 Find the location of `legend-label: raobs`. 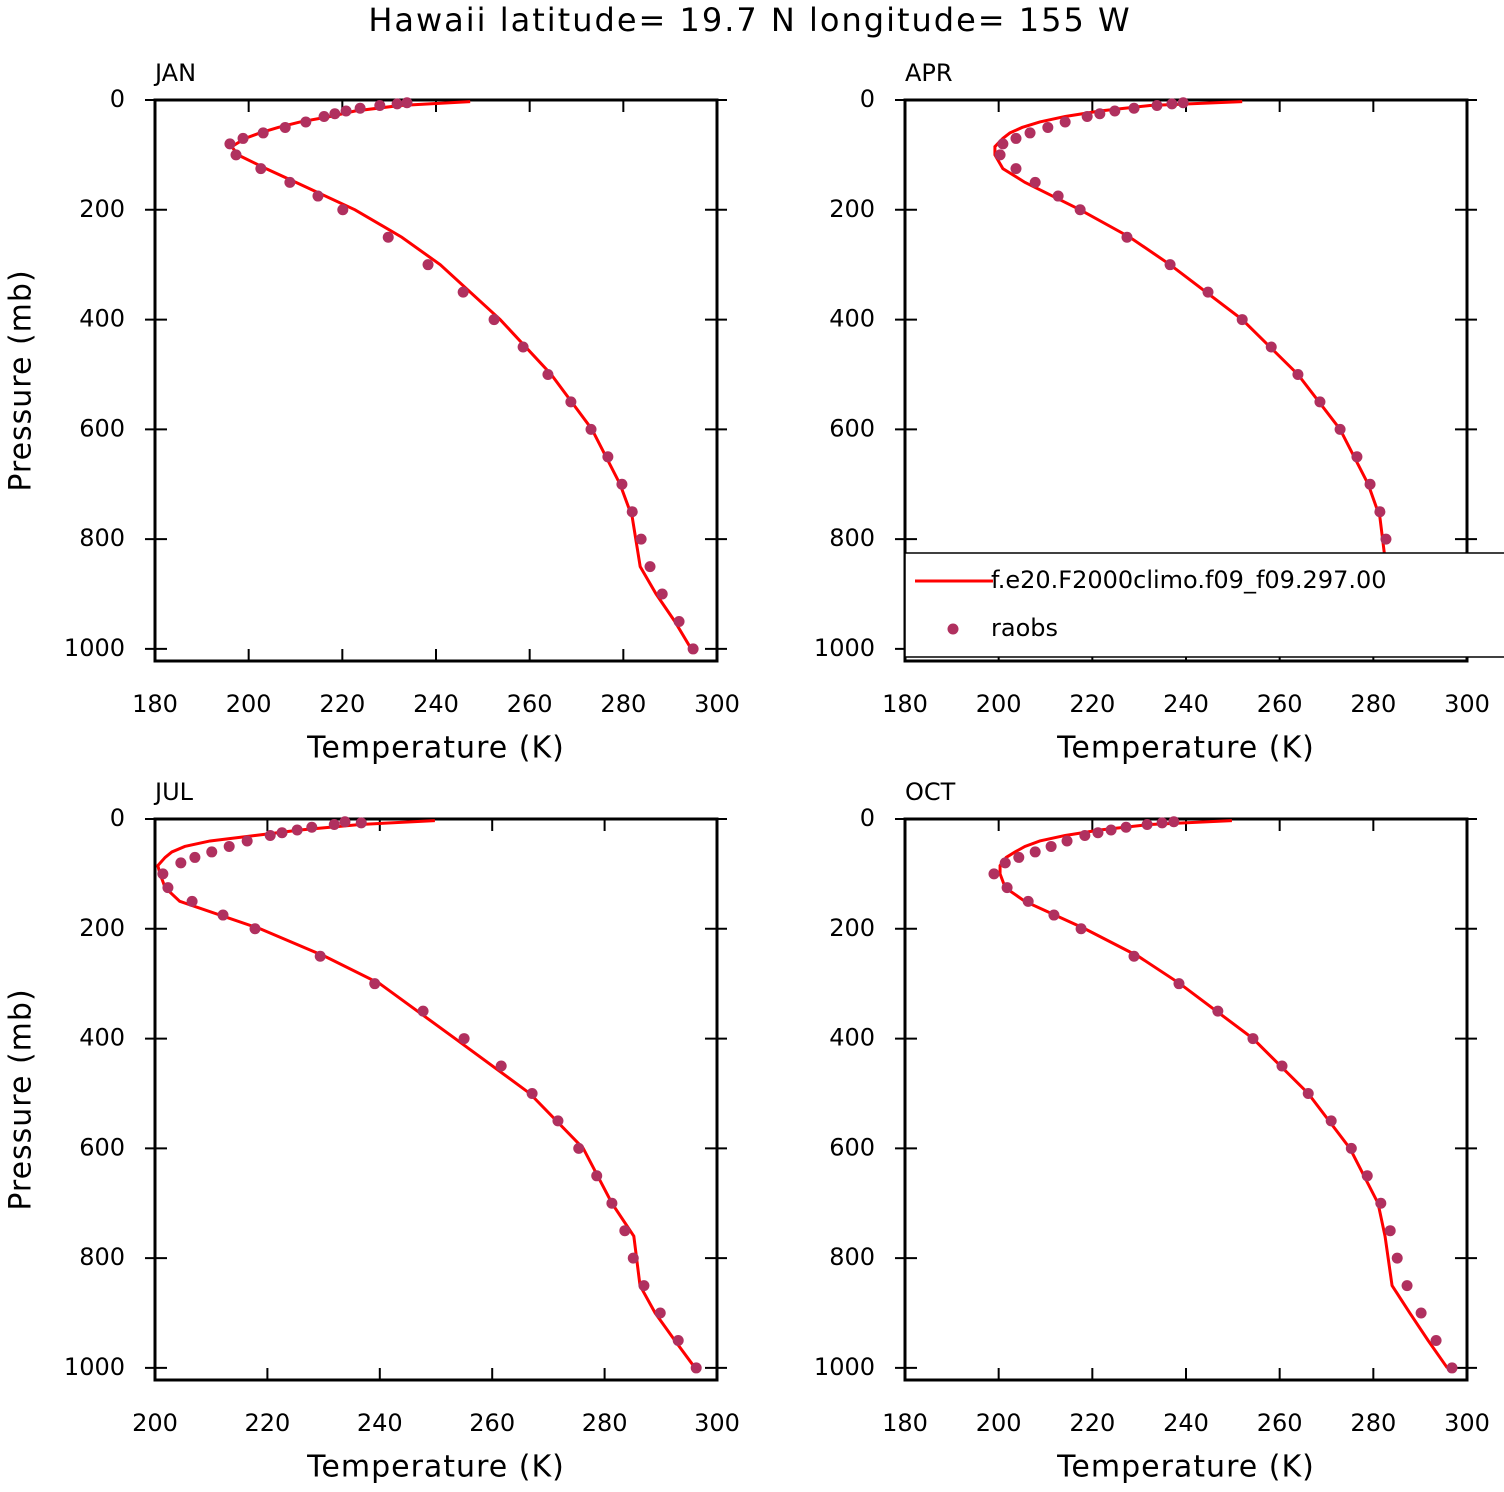

legend-label: raobs is located at coordinates (1024, 628).